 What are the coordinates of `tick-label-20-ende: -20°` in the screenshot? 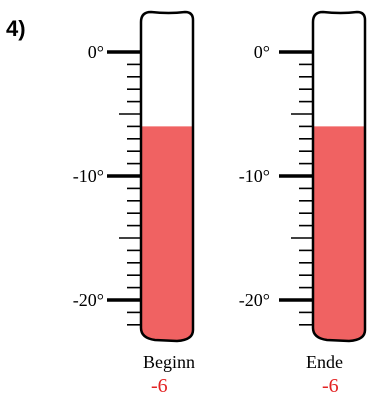 It's located at (254, 300).